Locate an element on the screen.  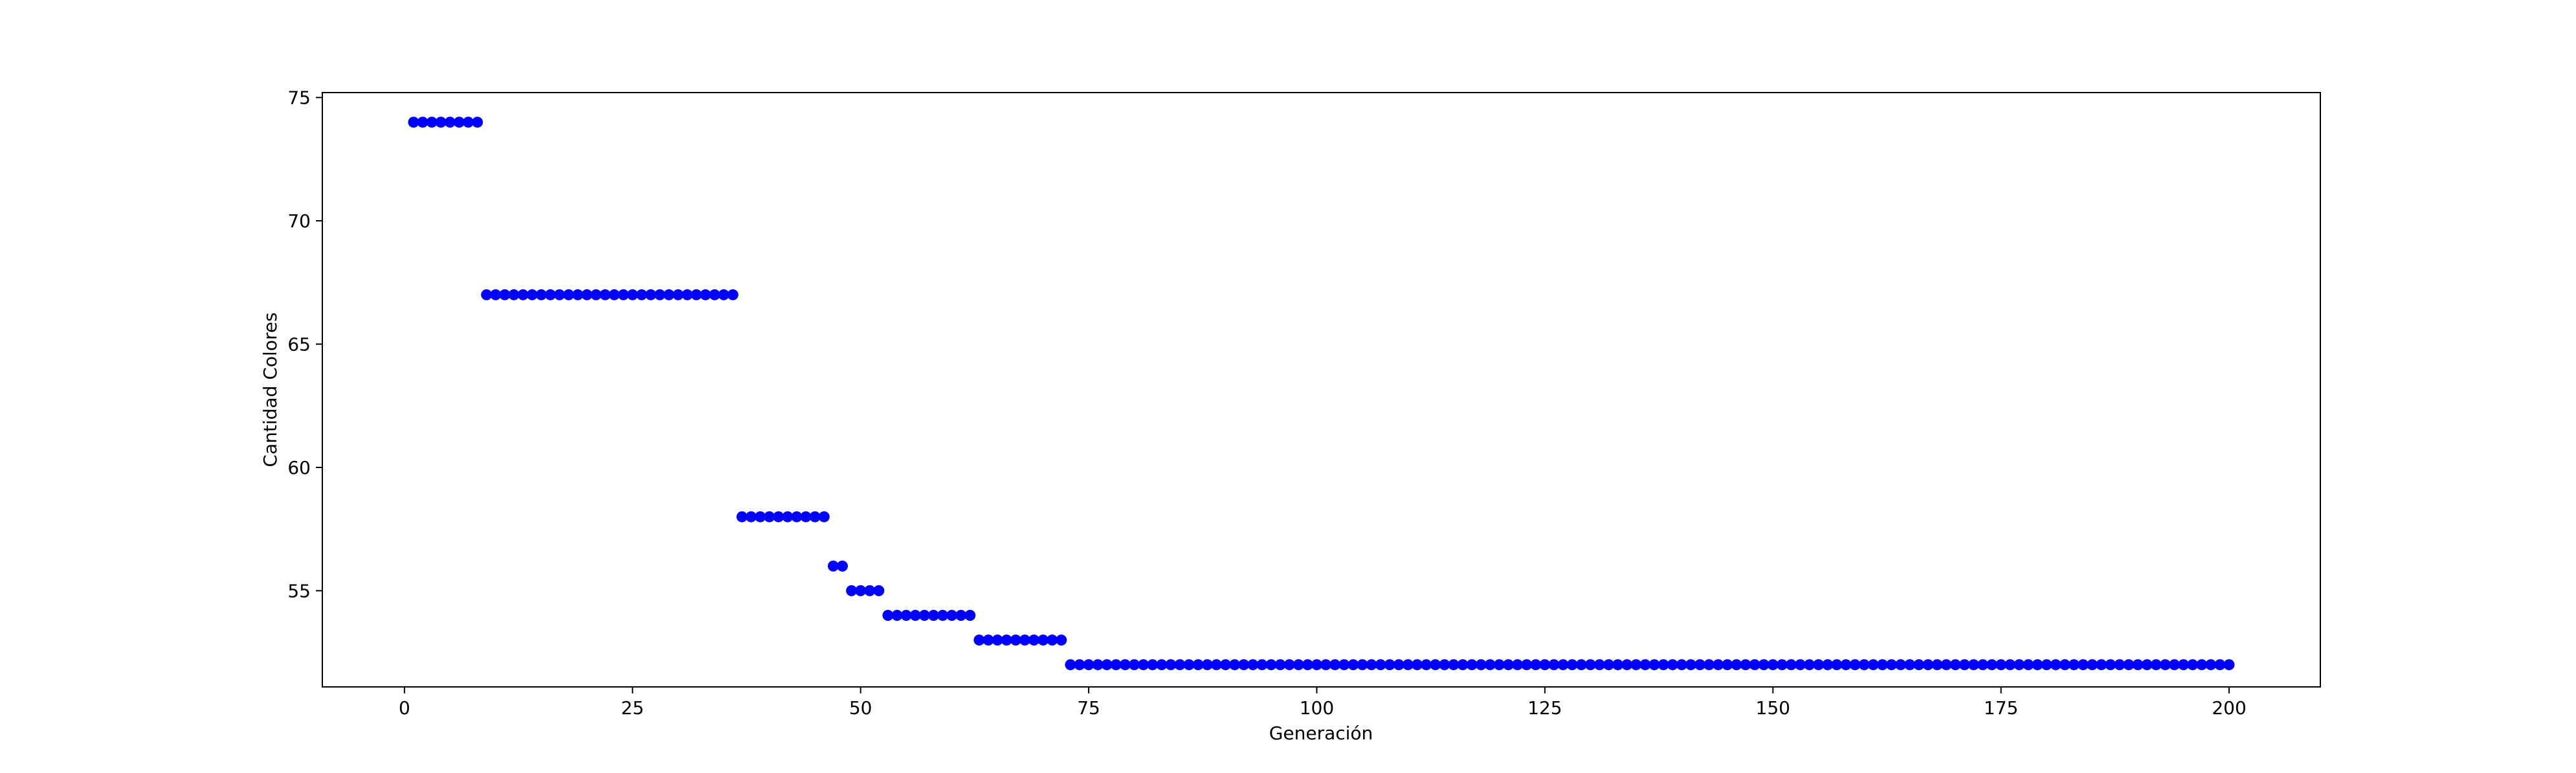
x-tick-label: 175 is located at coordinates (2001, 708).